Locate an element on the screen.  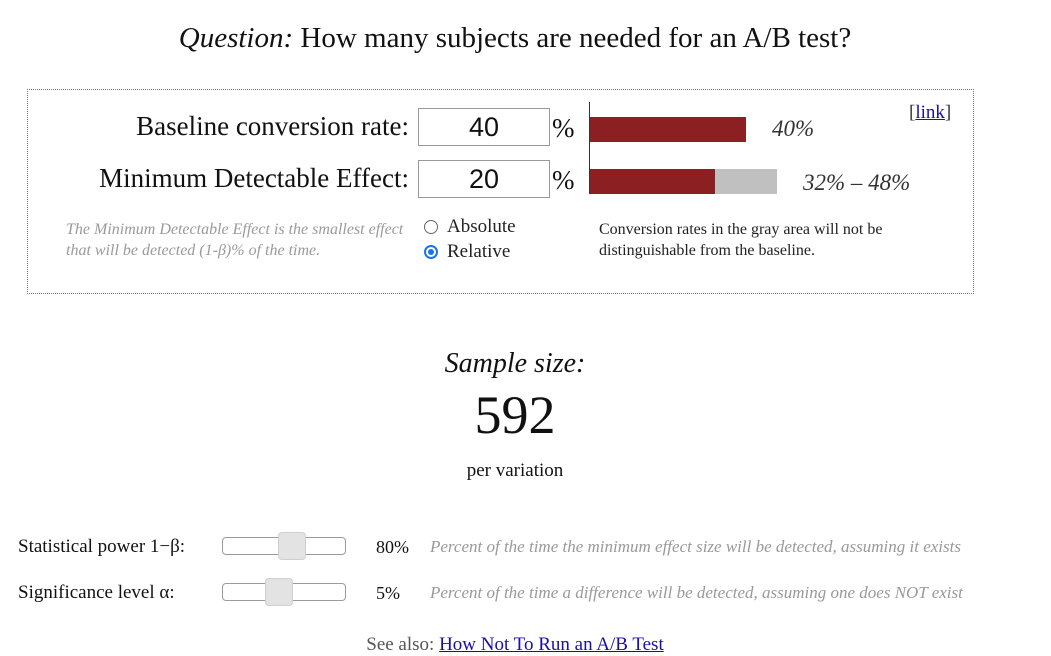
absolute-label: Absolute is located at coordinates (481, 226).